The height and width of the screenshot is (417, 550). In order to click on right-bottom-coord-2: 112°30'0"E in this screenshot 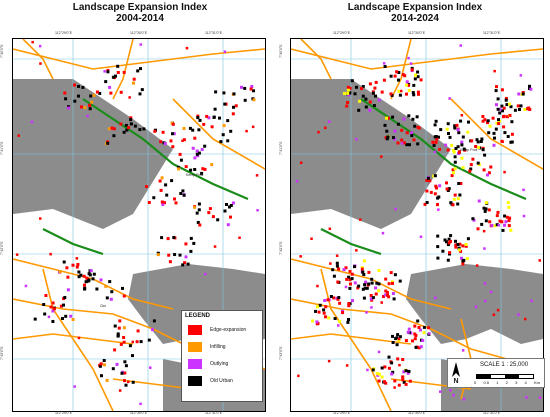, I will do `click(417, 413)`.